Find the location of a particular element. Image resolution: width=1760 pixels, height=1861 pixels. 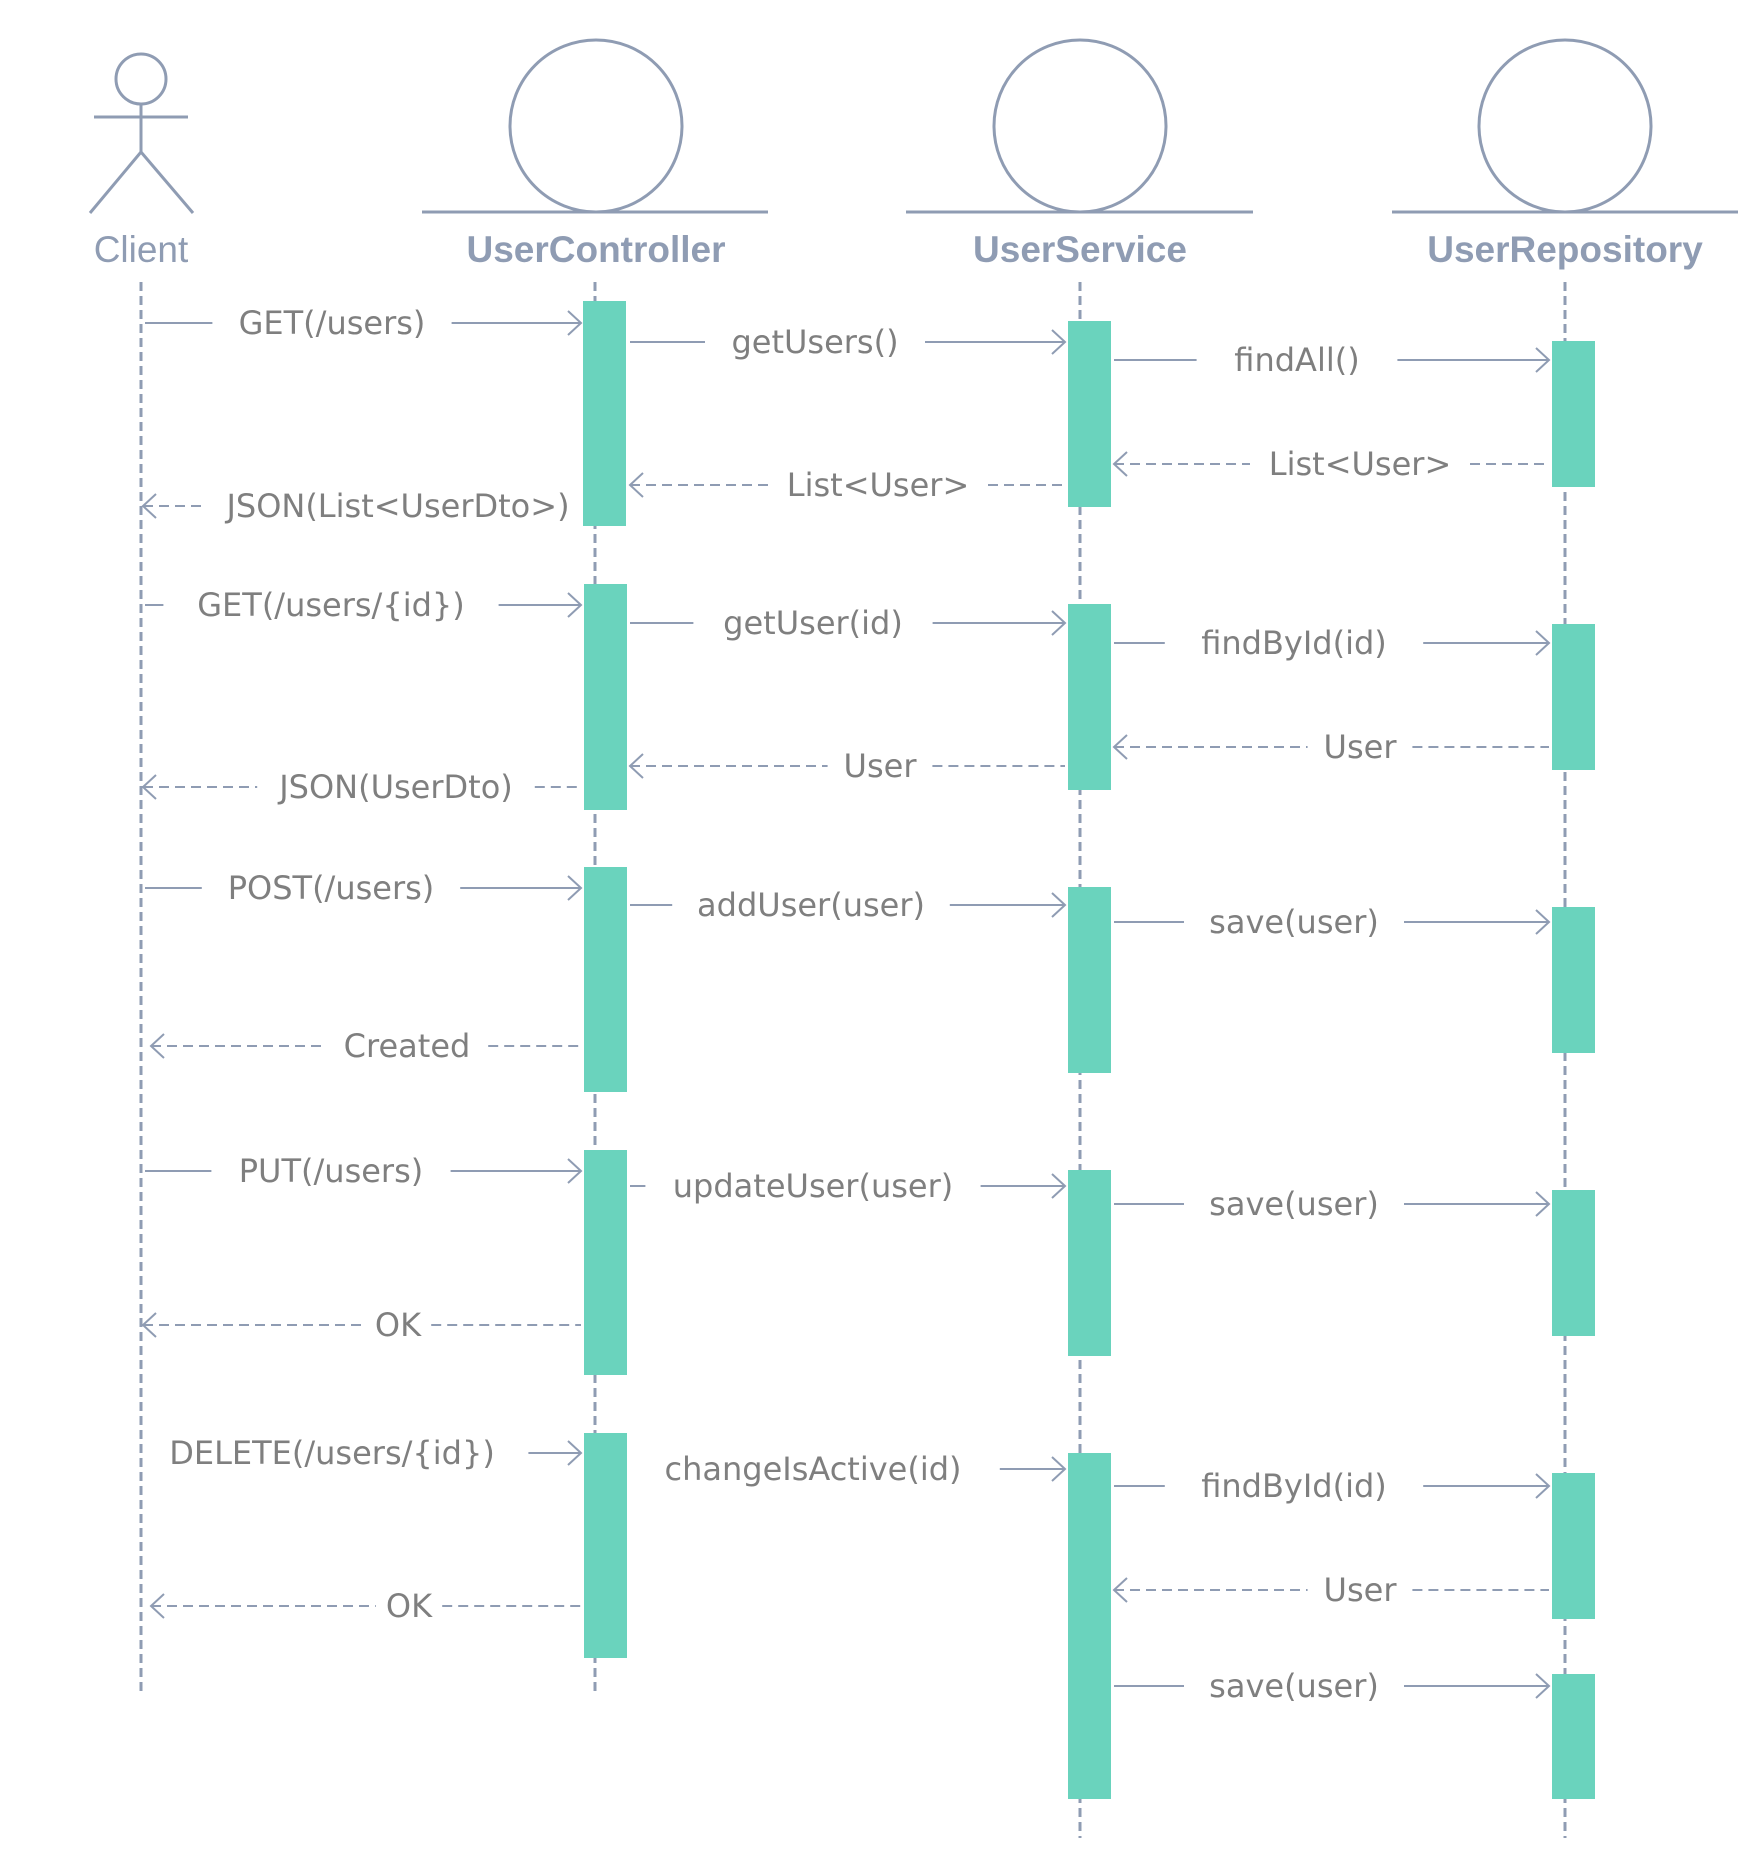

call-message: DELETE(/users/{id}) is located at coordinates (376, 1453).